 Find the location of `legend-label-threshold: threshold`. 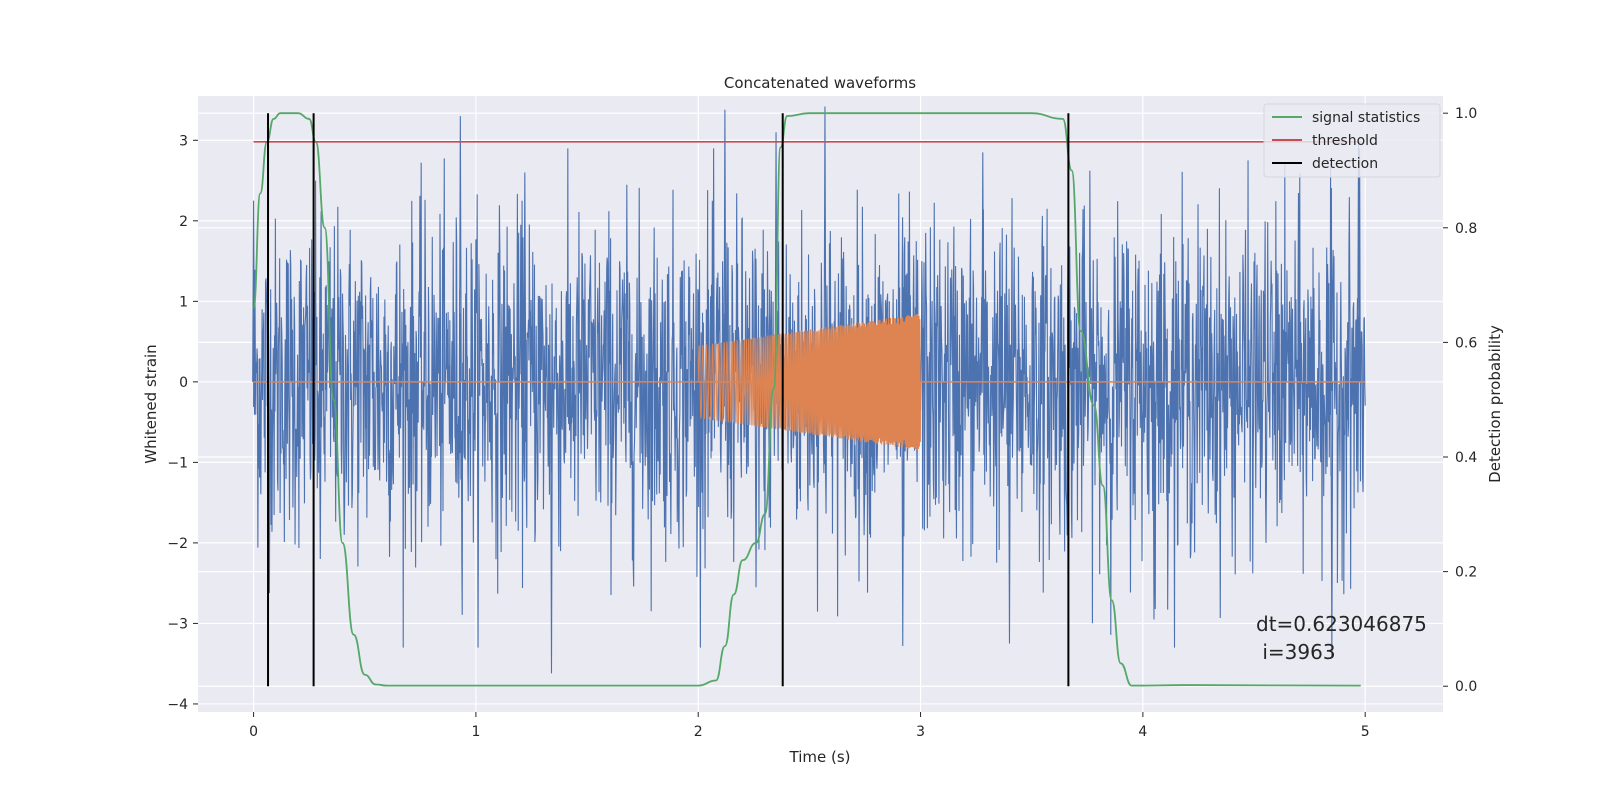

legend-label-threshold: threshold is located at coordinates (1345, 141).